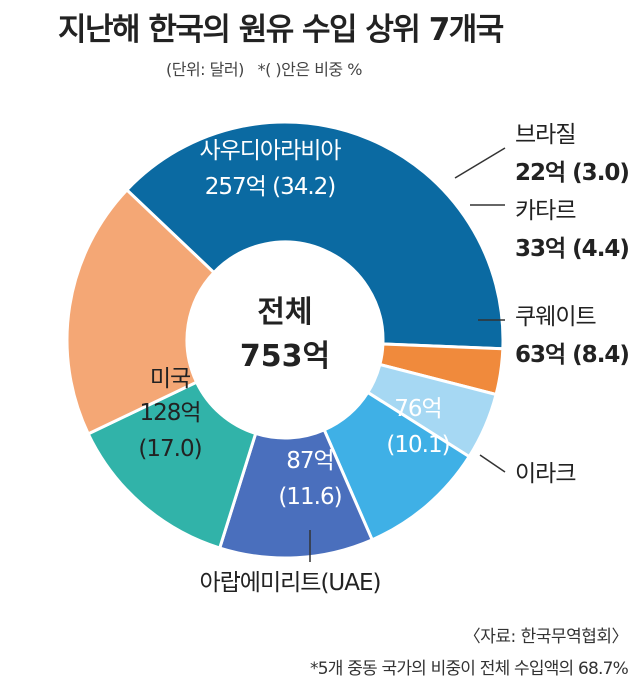 This screenshot has height=688, width=640. Describe the element at coordinates (546, 637) in the screenshot. I see `source-note: 〈자료: 한국무역협회〉` at that location.